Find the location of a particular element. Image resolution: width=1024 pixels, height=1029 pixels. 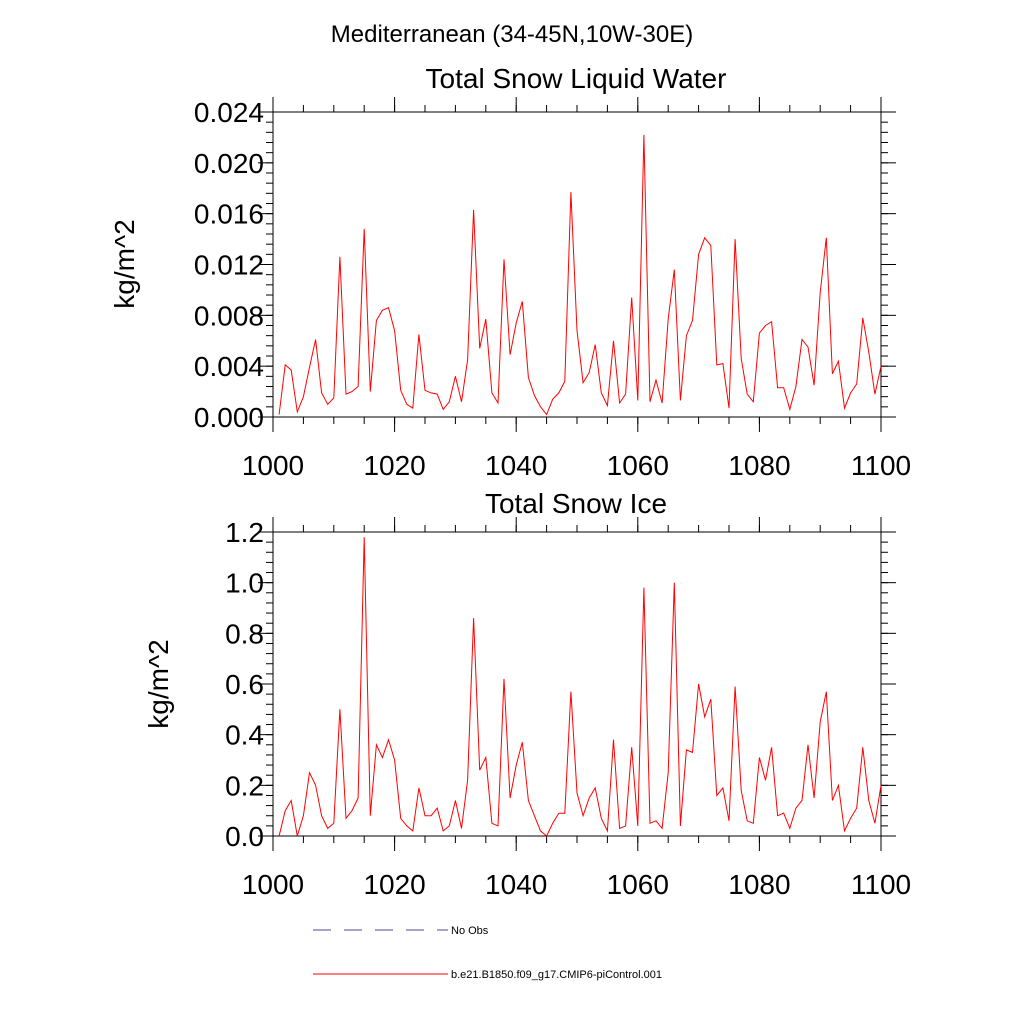

y-tick-label: 0.8 is located at coordinates (244, 633).